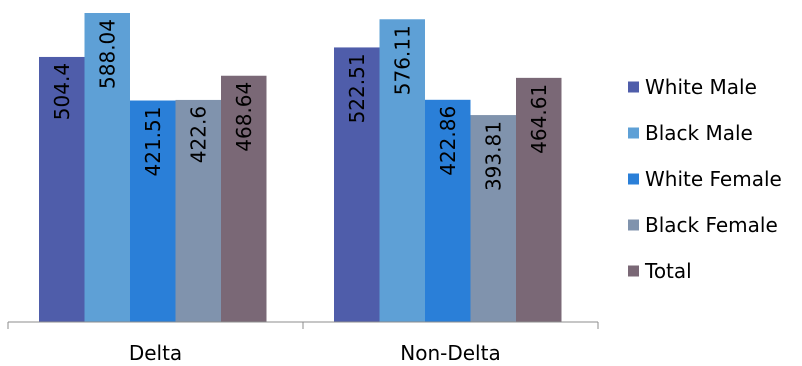 Image resolution: width=802 pixels, height=366 pixels. Describe the element at coordinates (153, 142) in the screenshot. I see `data-label: 421.51` at that location.